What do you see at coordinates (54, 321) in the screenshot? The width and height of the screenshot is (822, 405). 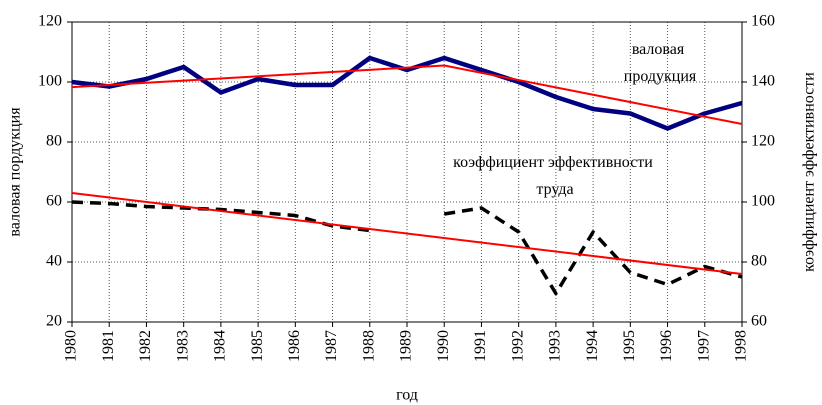 I see `y-tick-label: 20` at bounding box center [54, 321].